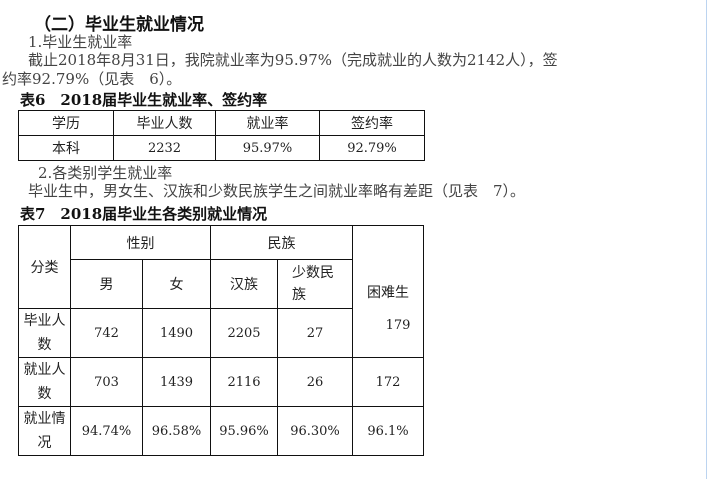 The image size is (720, 479). I want to click on header-han: 汉族, so click(244, 284).